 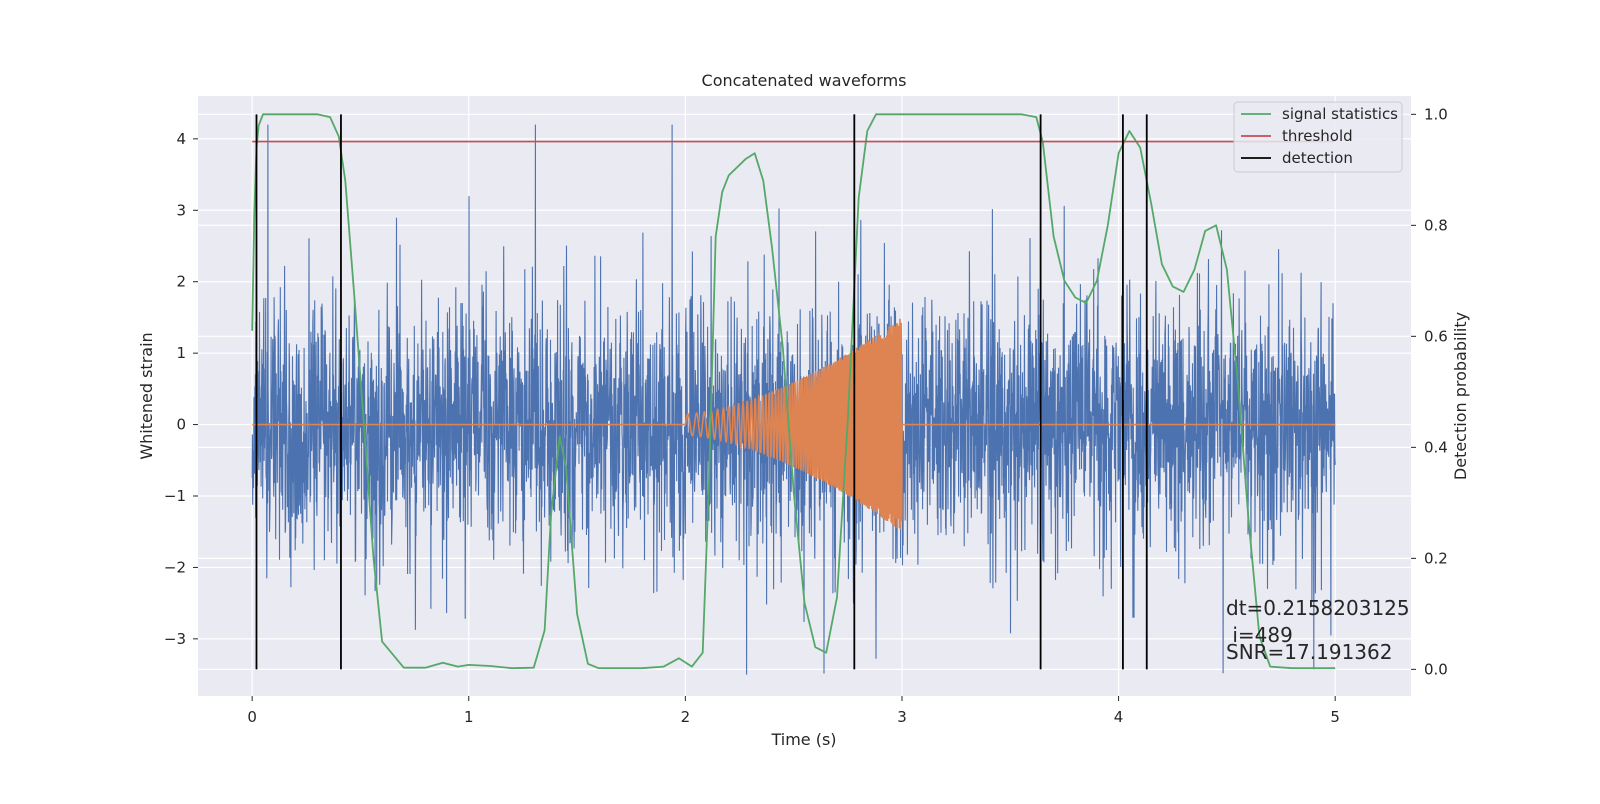 I want to click on y-tick-label: 2, so click(x=181, y=282).